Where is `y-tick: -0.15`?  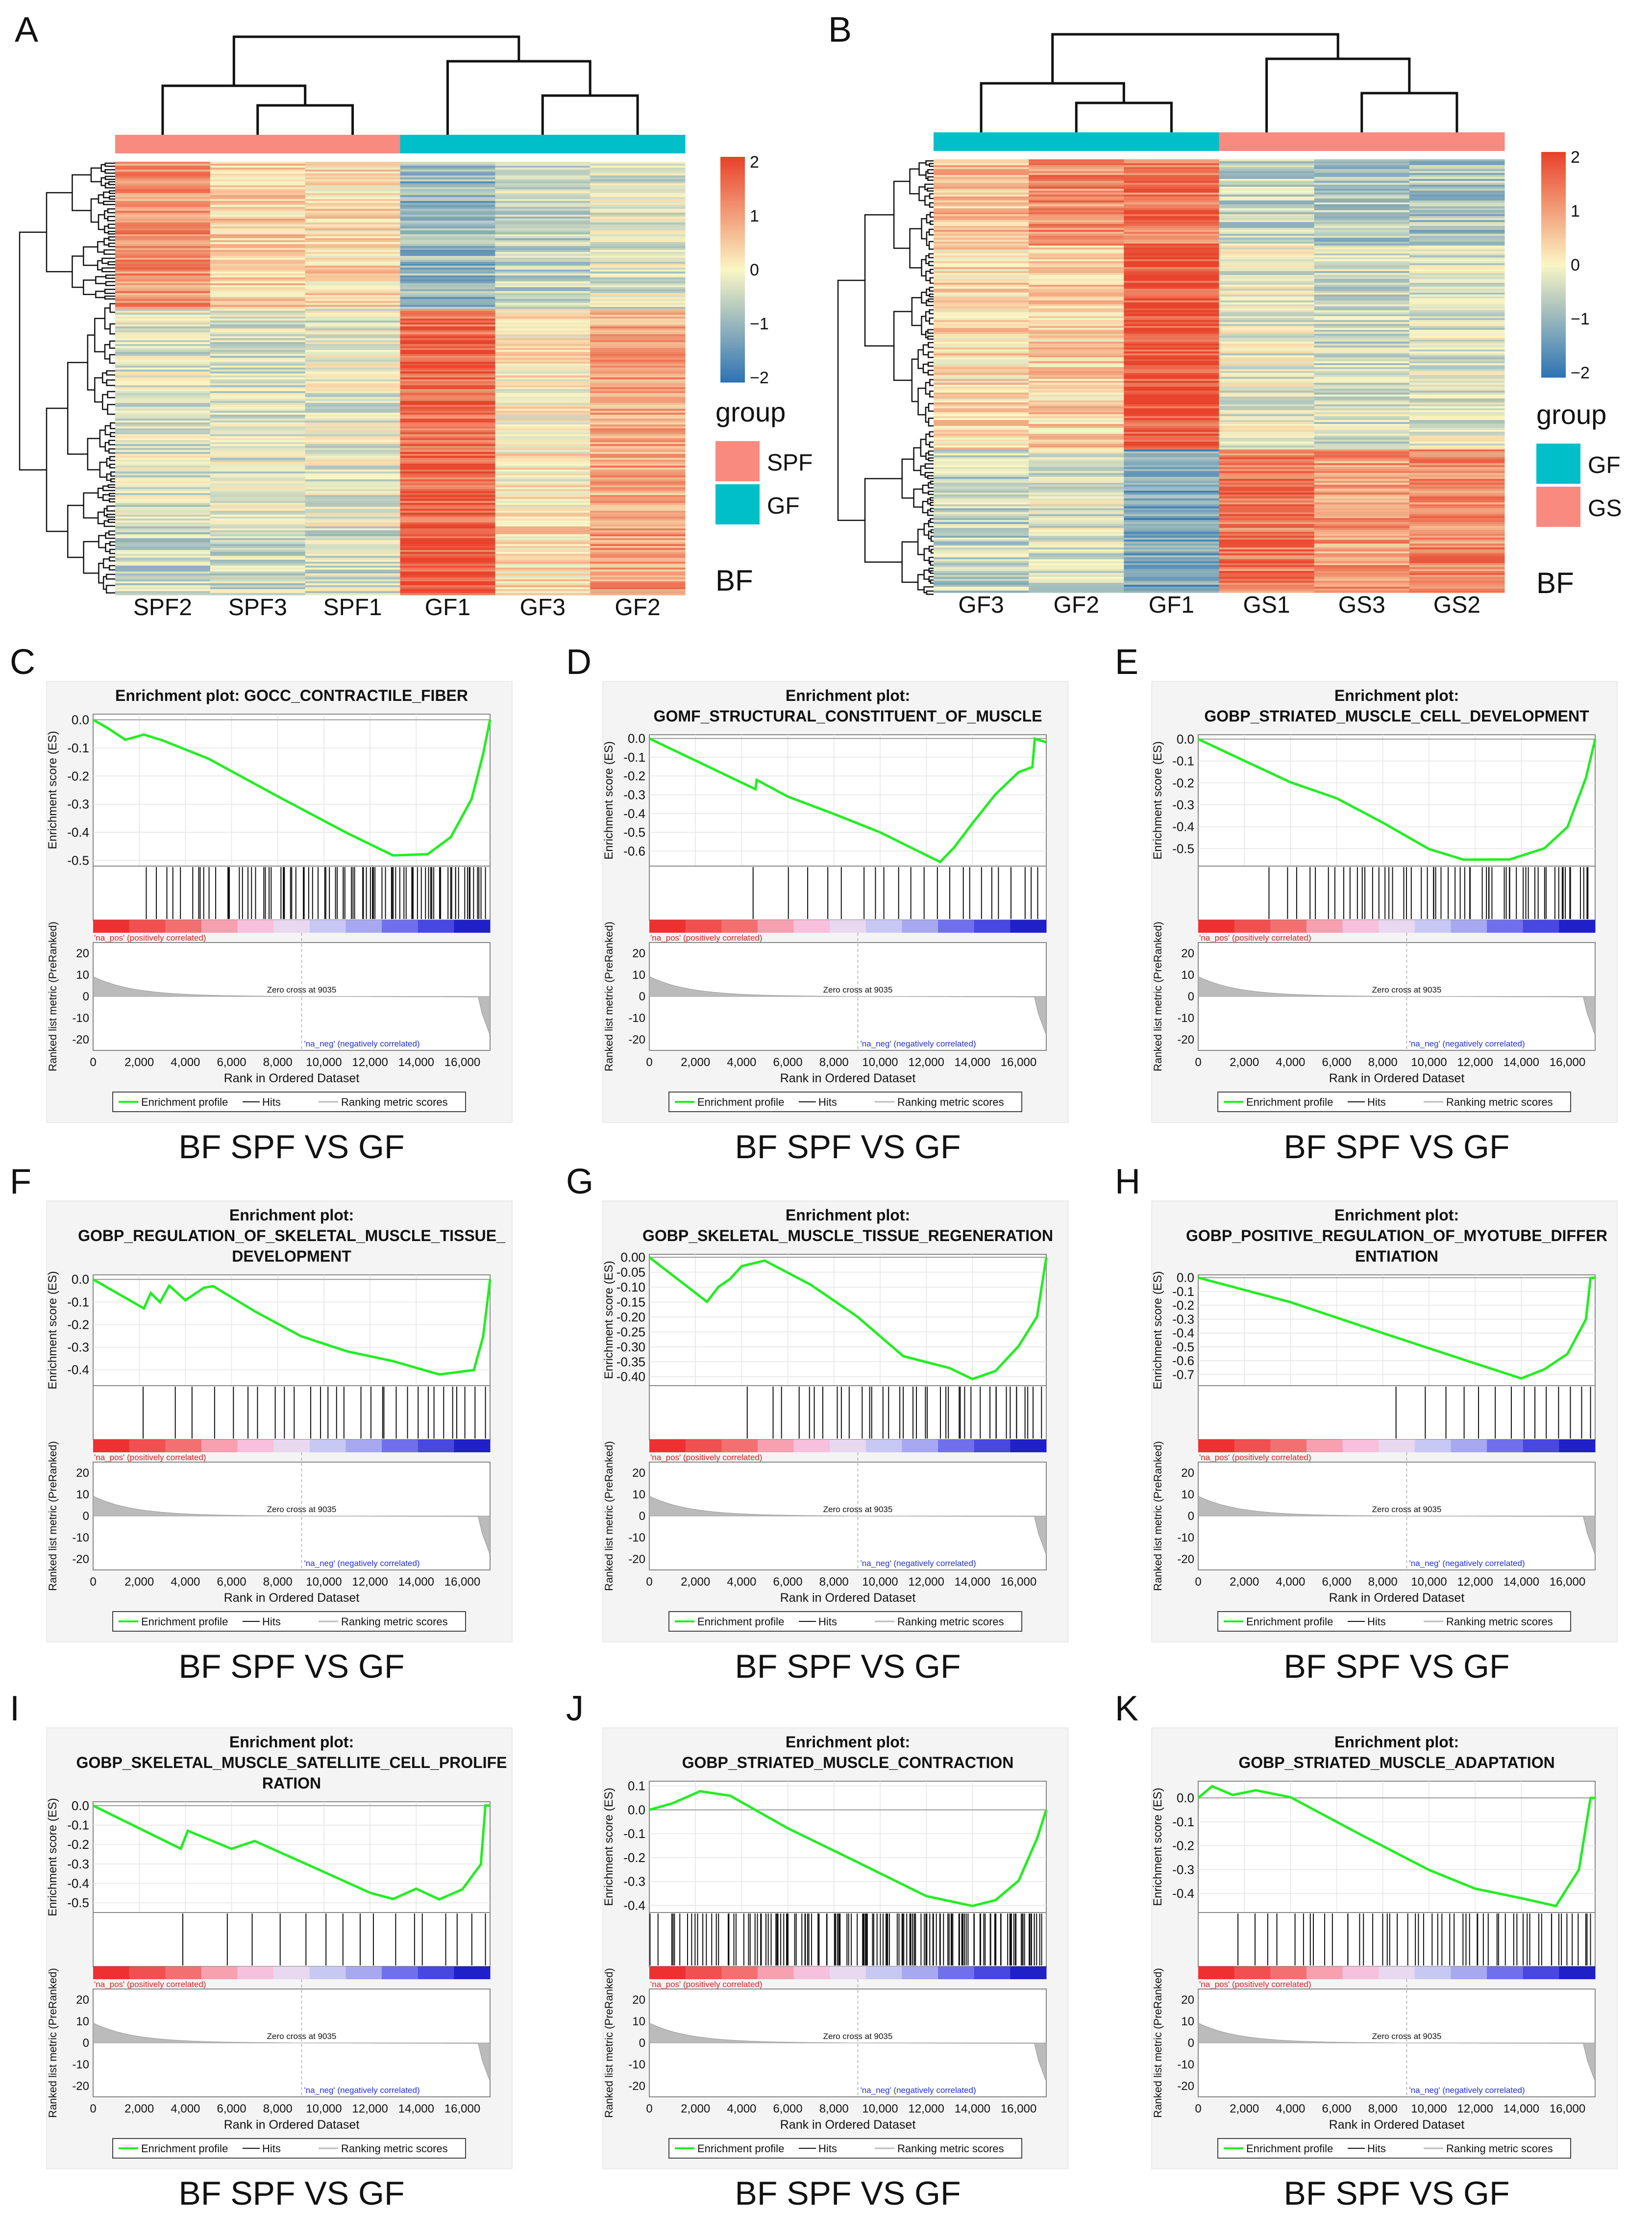 y-tick: -0.15 is located at coordinates (630, 1301).